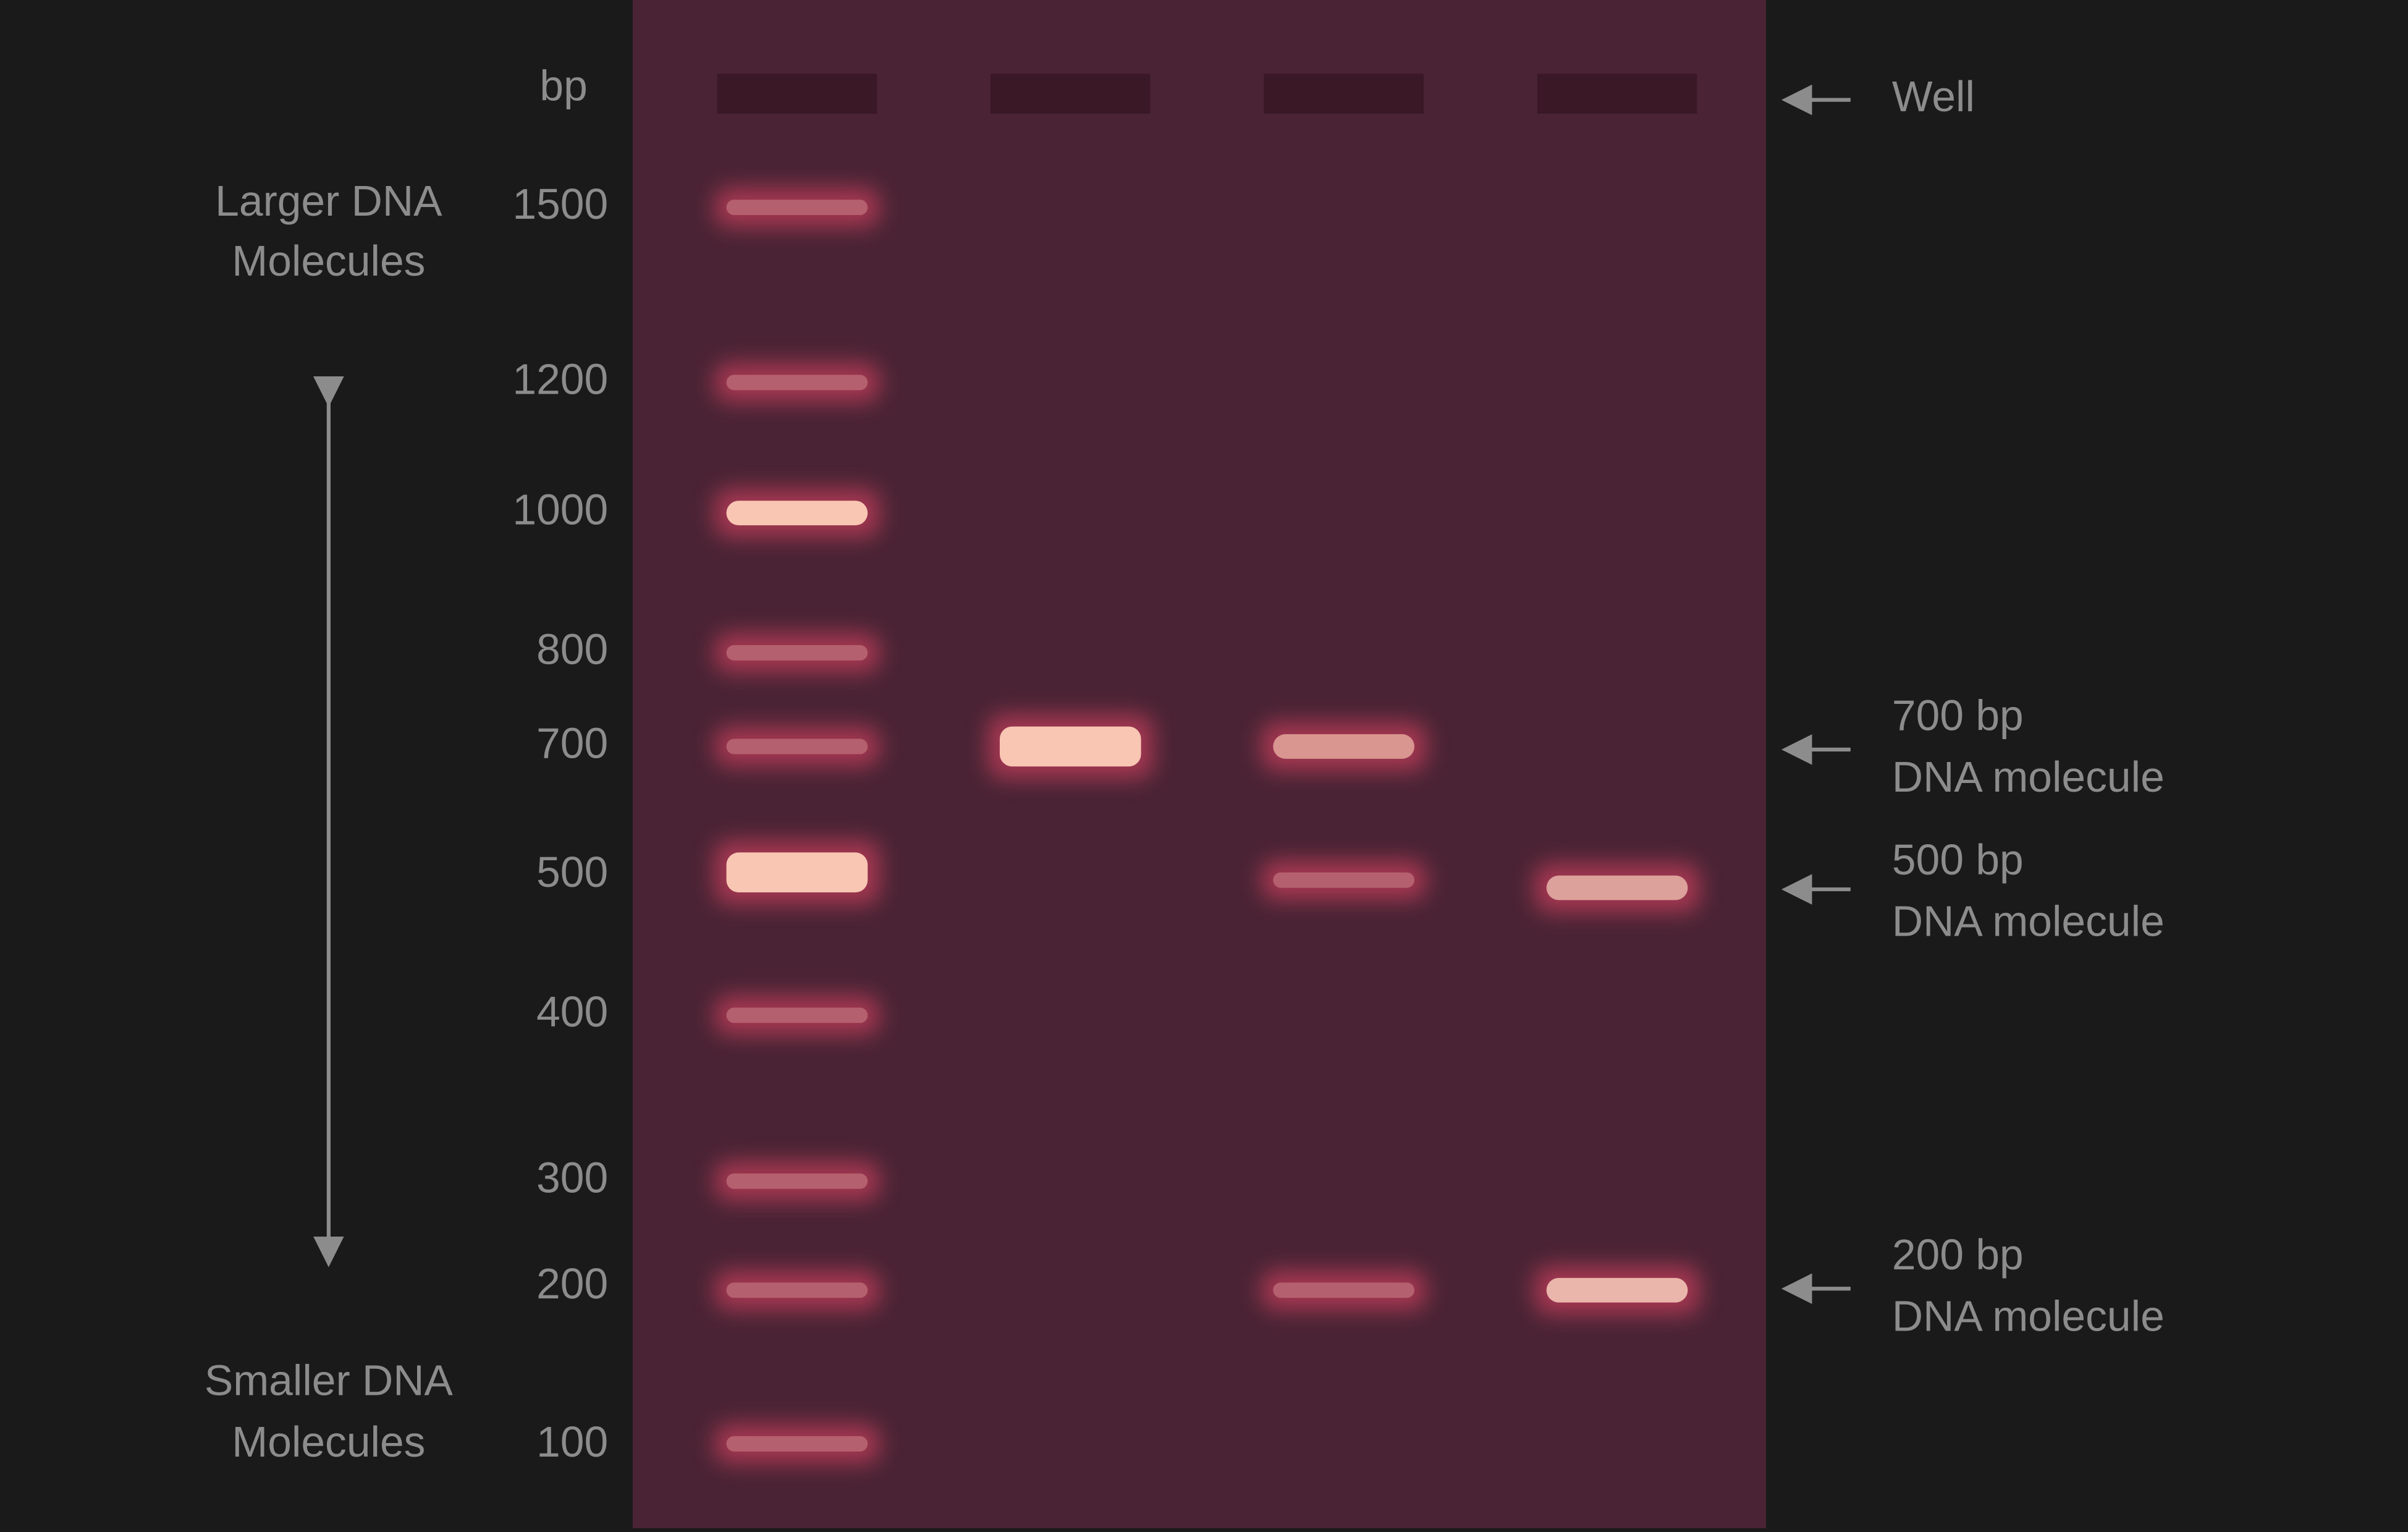 The height and width of the screenshot is (1532, 2408). Describe the element at coordinates (1933, 96) in the screenshot. I see `right-label: Well` at that location.